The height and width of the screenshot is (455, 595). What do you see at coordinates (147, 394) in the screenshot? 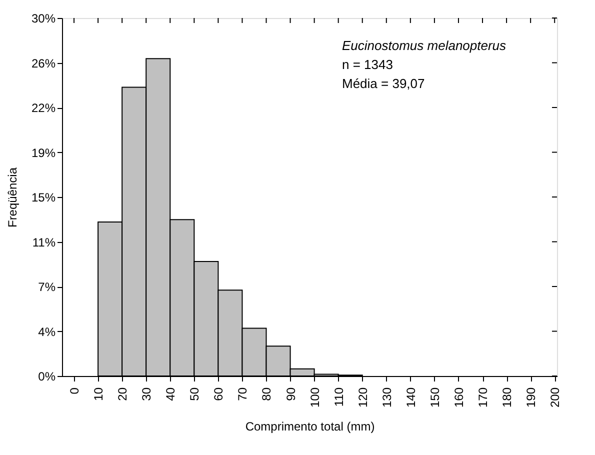
I see `x-tick-label: 30` at bounding box center [147, 394].